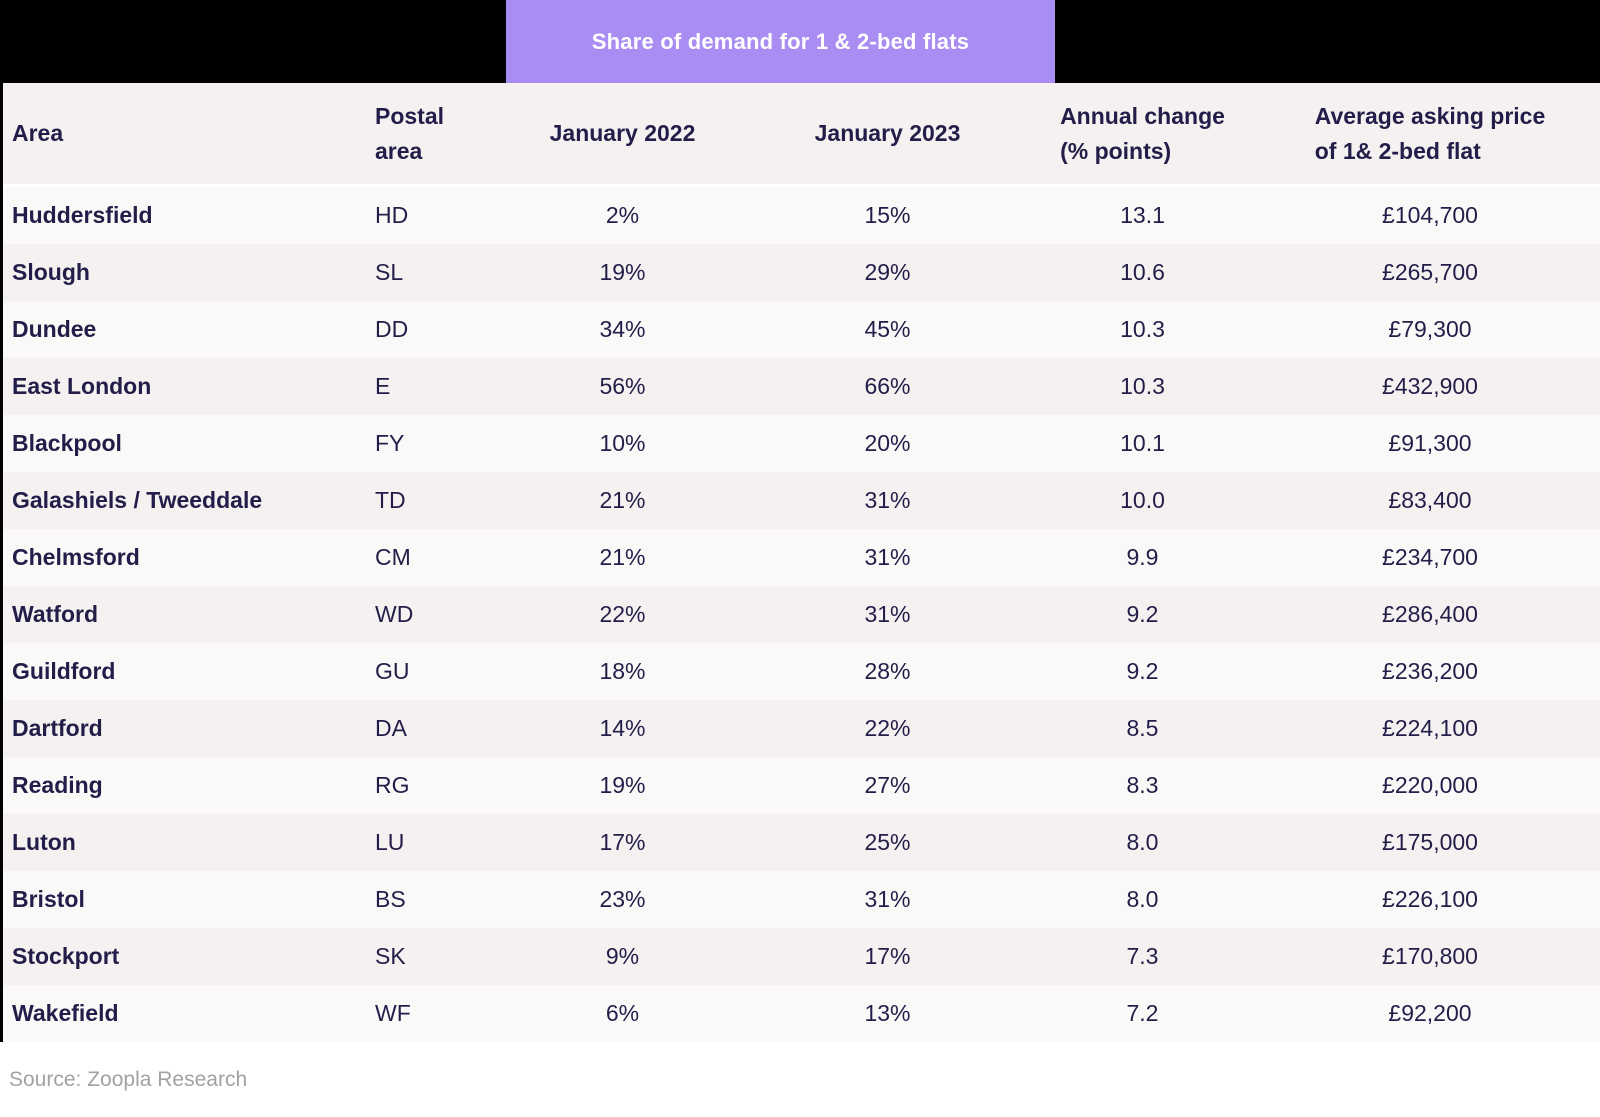  I want to click on cell-postal-area: SL, so click(435, 272).